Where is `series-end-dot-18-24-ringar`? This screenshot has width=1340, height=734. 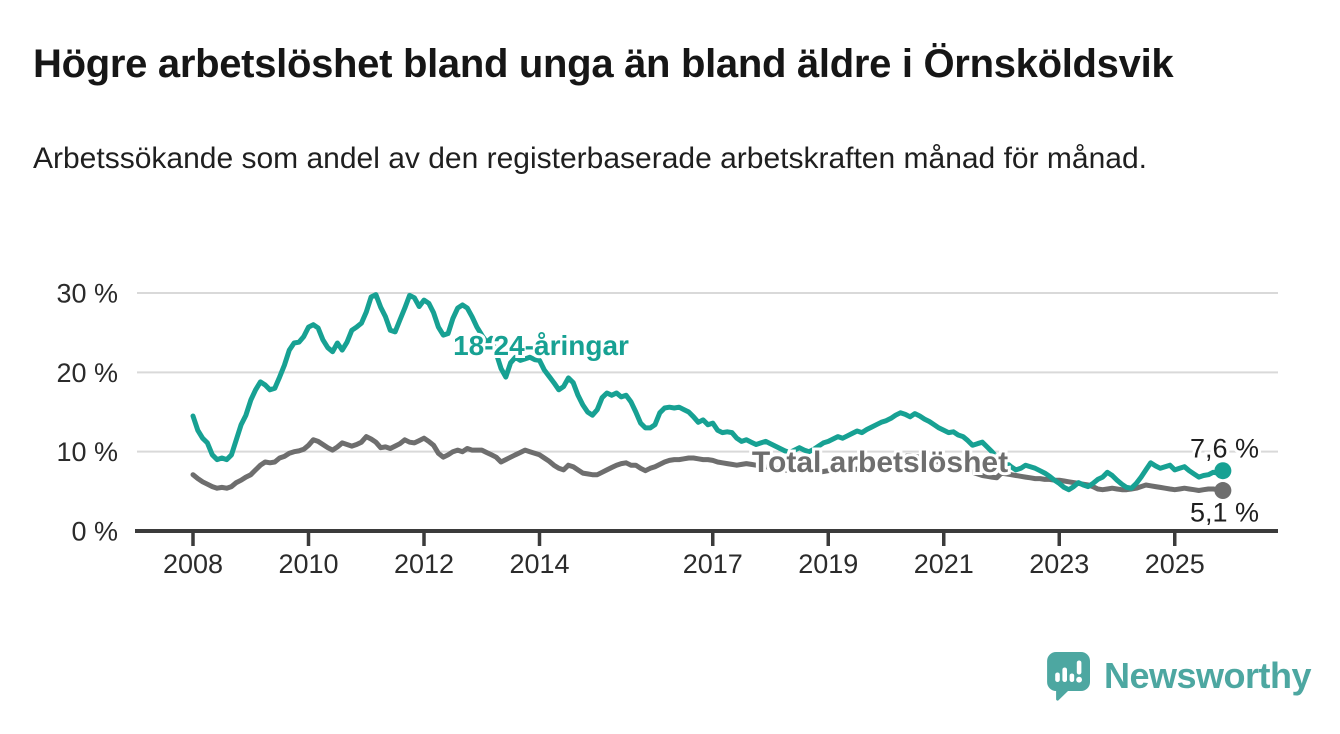 series-end-dot-18-24-ringar is located at coordinates (1223, 471).